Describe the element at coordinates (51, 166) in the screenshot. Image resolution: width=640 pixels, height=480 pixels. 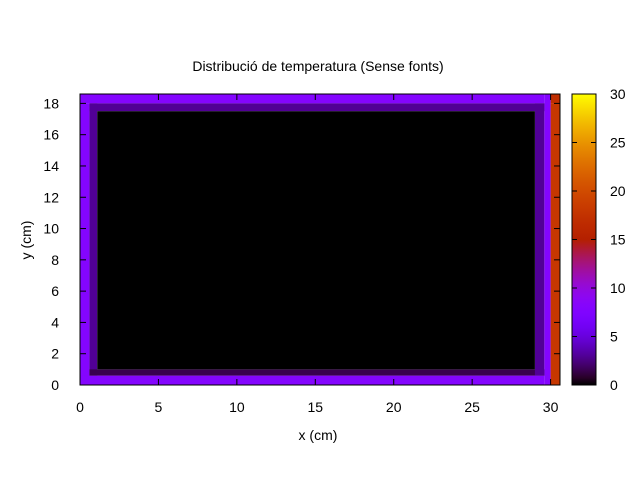
I see `y-tick-label: 14` at that location.